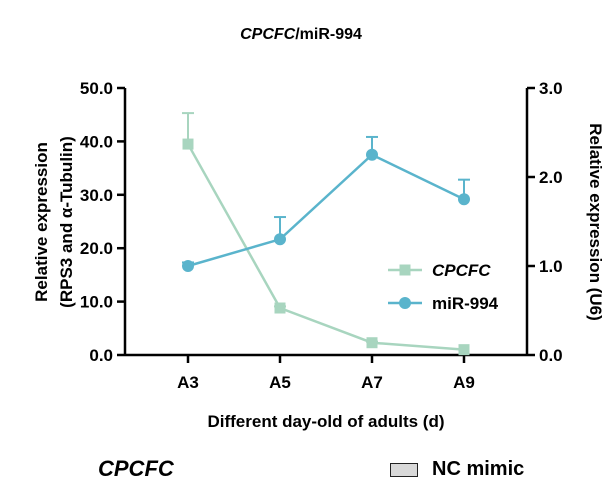  Describe the element at coordinates (96, 195) in the screenshot. I see `left-y-tick-label: 30.0` at that location.